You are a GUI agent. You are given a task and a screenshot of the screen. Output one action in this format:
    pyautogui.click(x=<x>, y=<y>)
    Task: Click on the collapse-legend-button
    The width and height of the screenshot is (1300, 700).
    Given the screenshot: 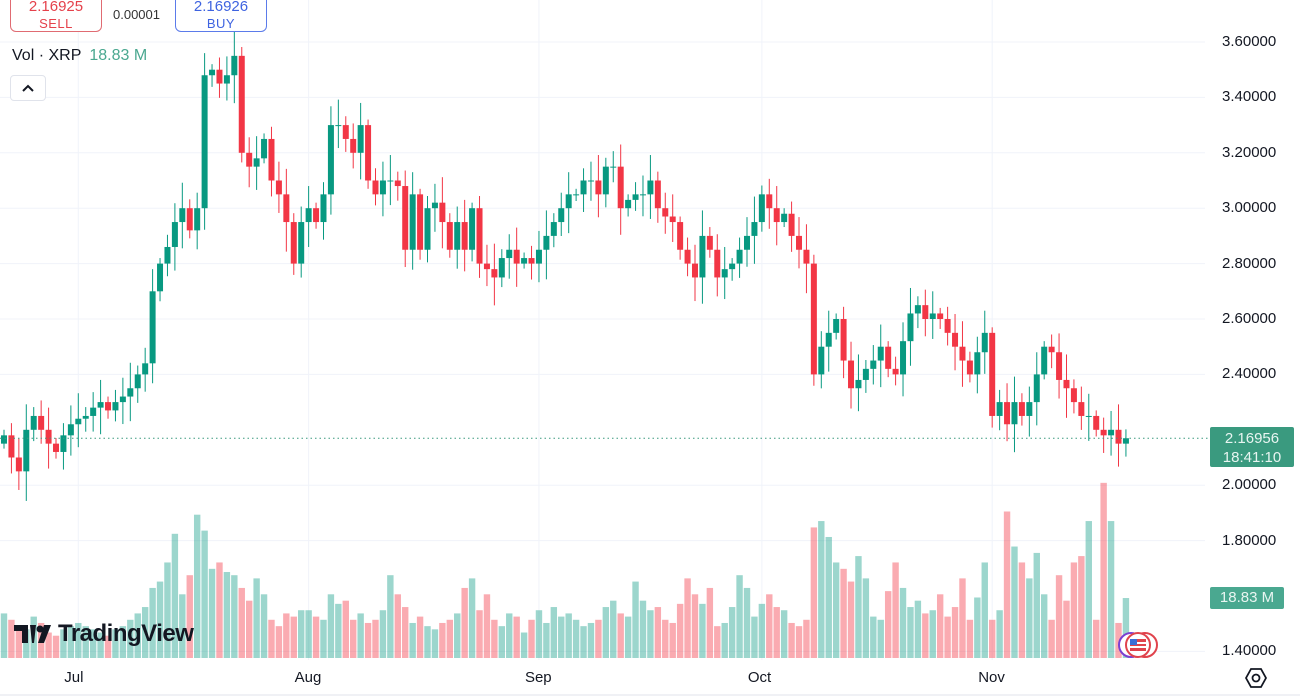 What is the action you would take?
    pyautogui.click(x=28, y=88)
    